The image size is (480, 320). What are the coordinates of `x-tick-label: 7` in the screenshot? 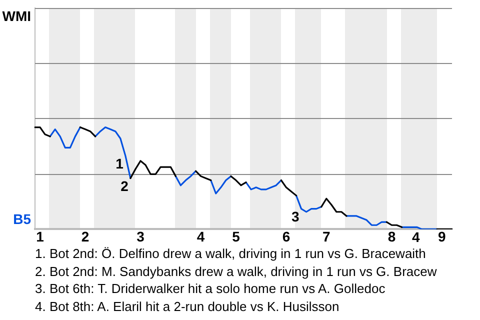 It's located at (326, 236).